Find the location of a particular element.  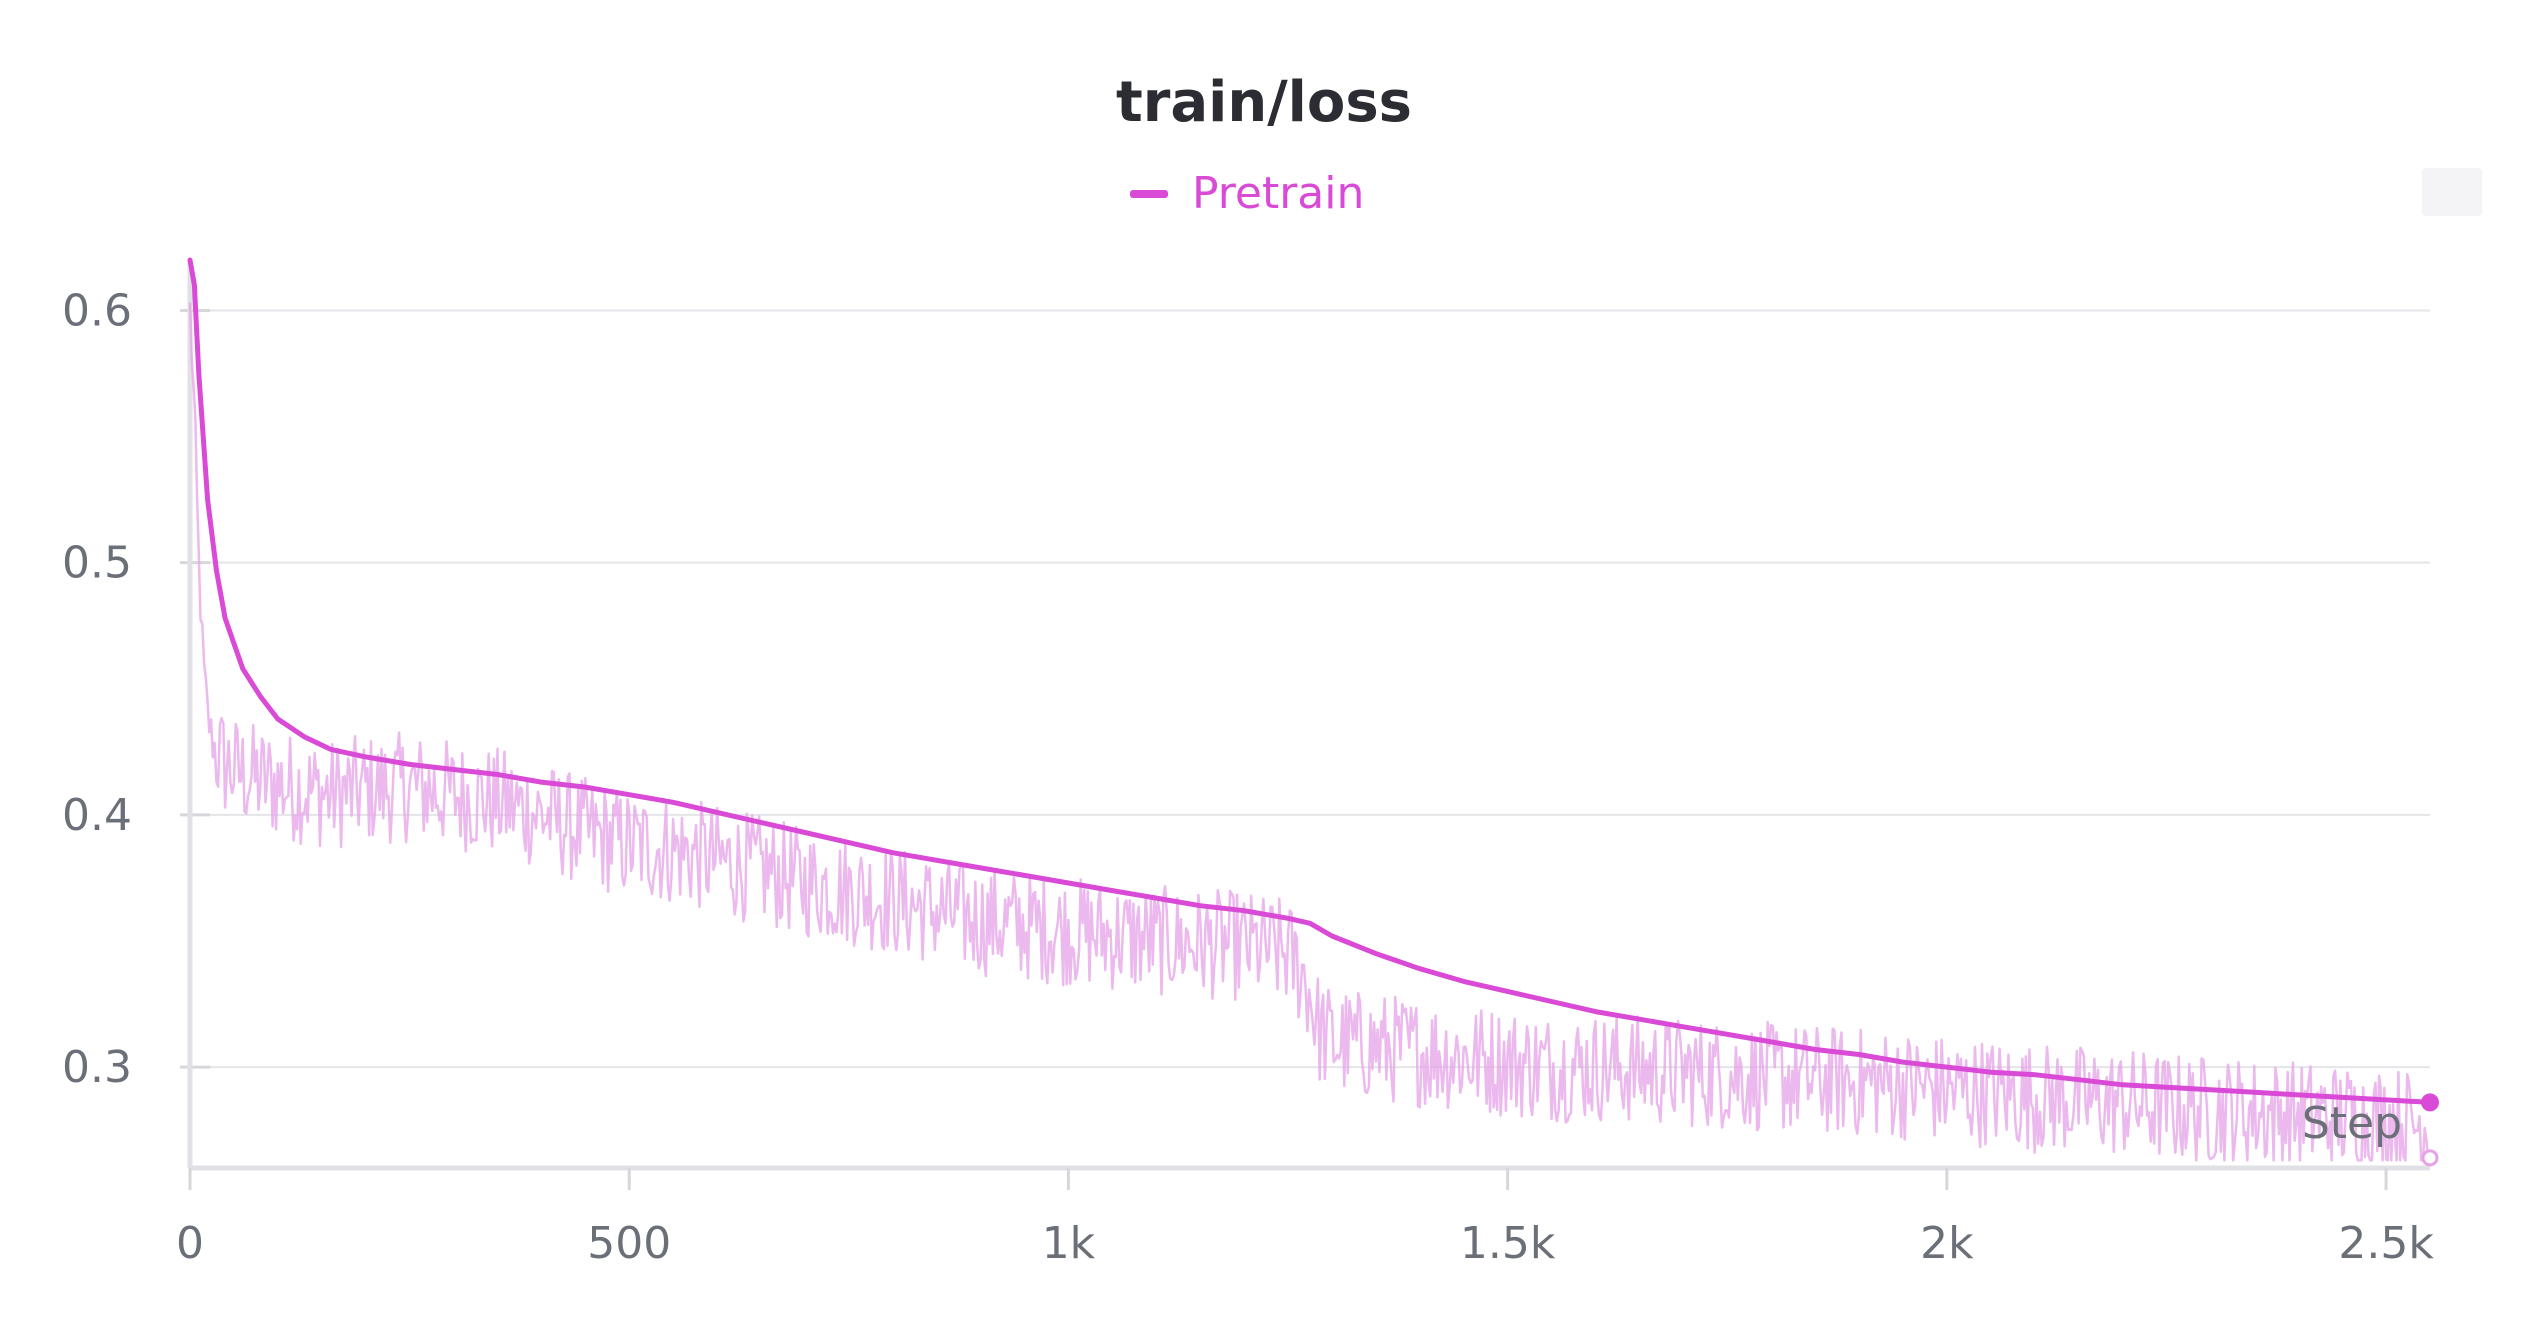

raw-series-end-point is located at coordinates (2430, 1158).